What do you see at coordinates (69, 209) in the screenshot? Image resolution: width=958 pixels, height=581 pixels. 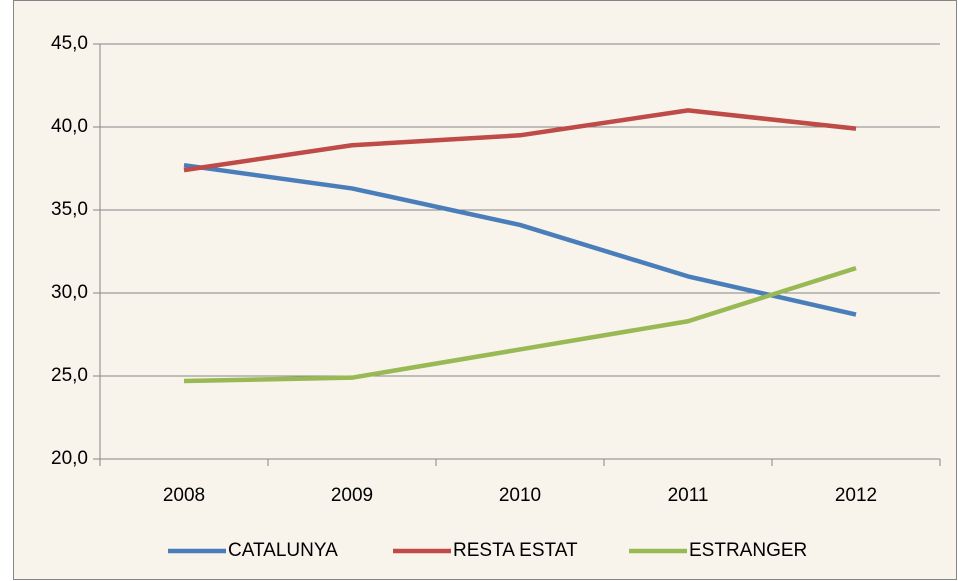 I see `y-tick-label: 35,0` at bounding box center [69, 209].